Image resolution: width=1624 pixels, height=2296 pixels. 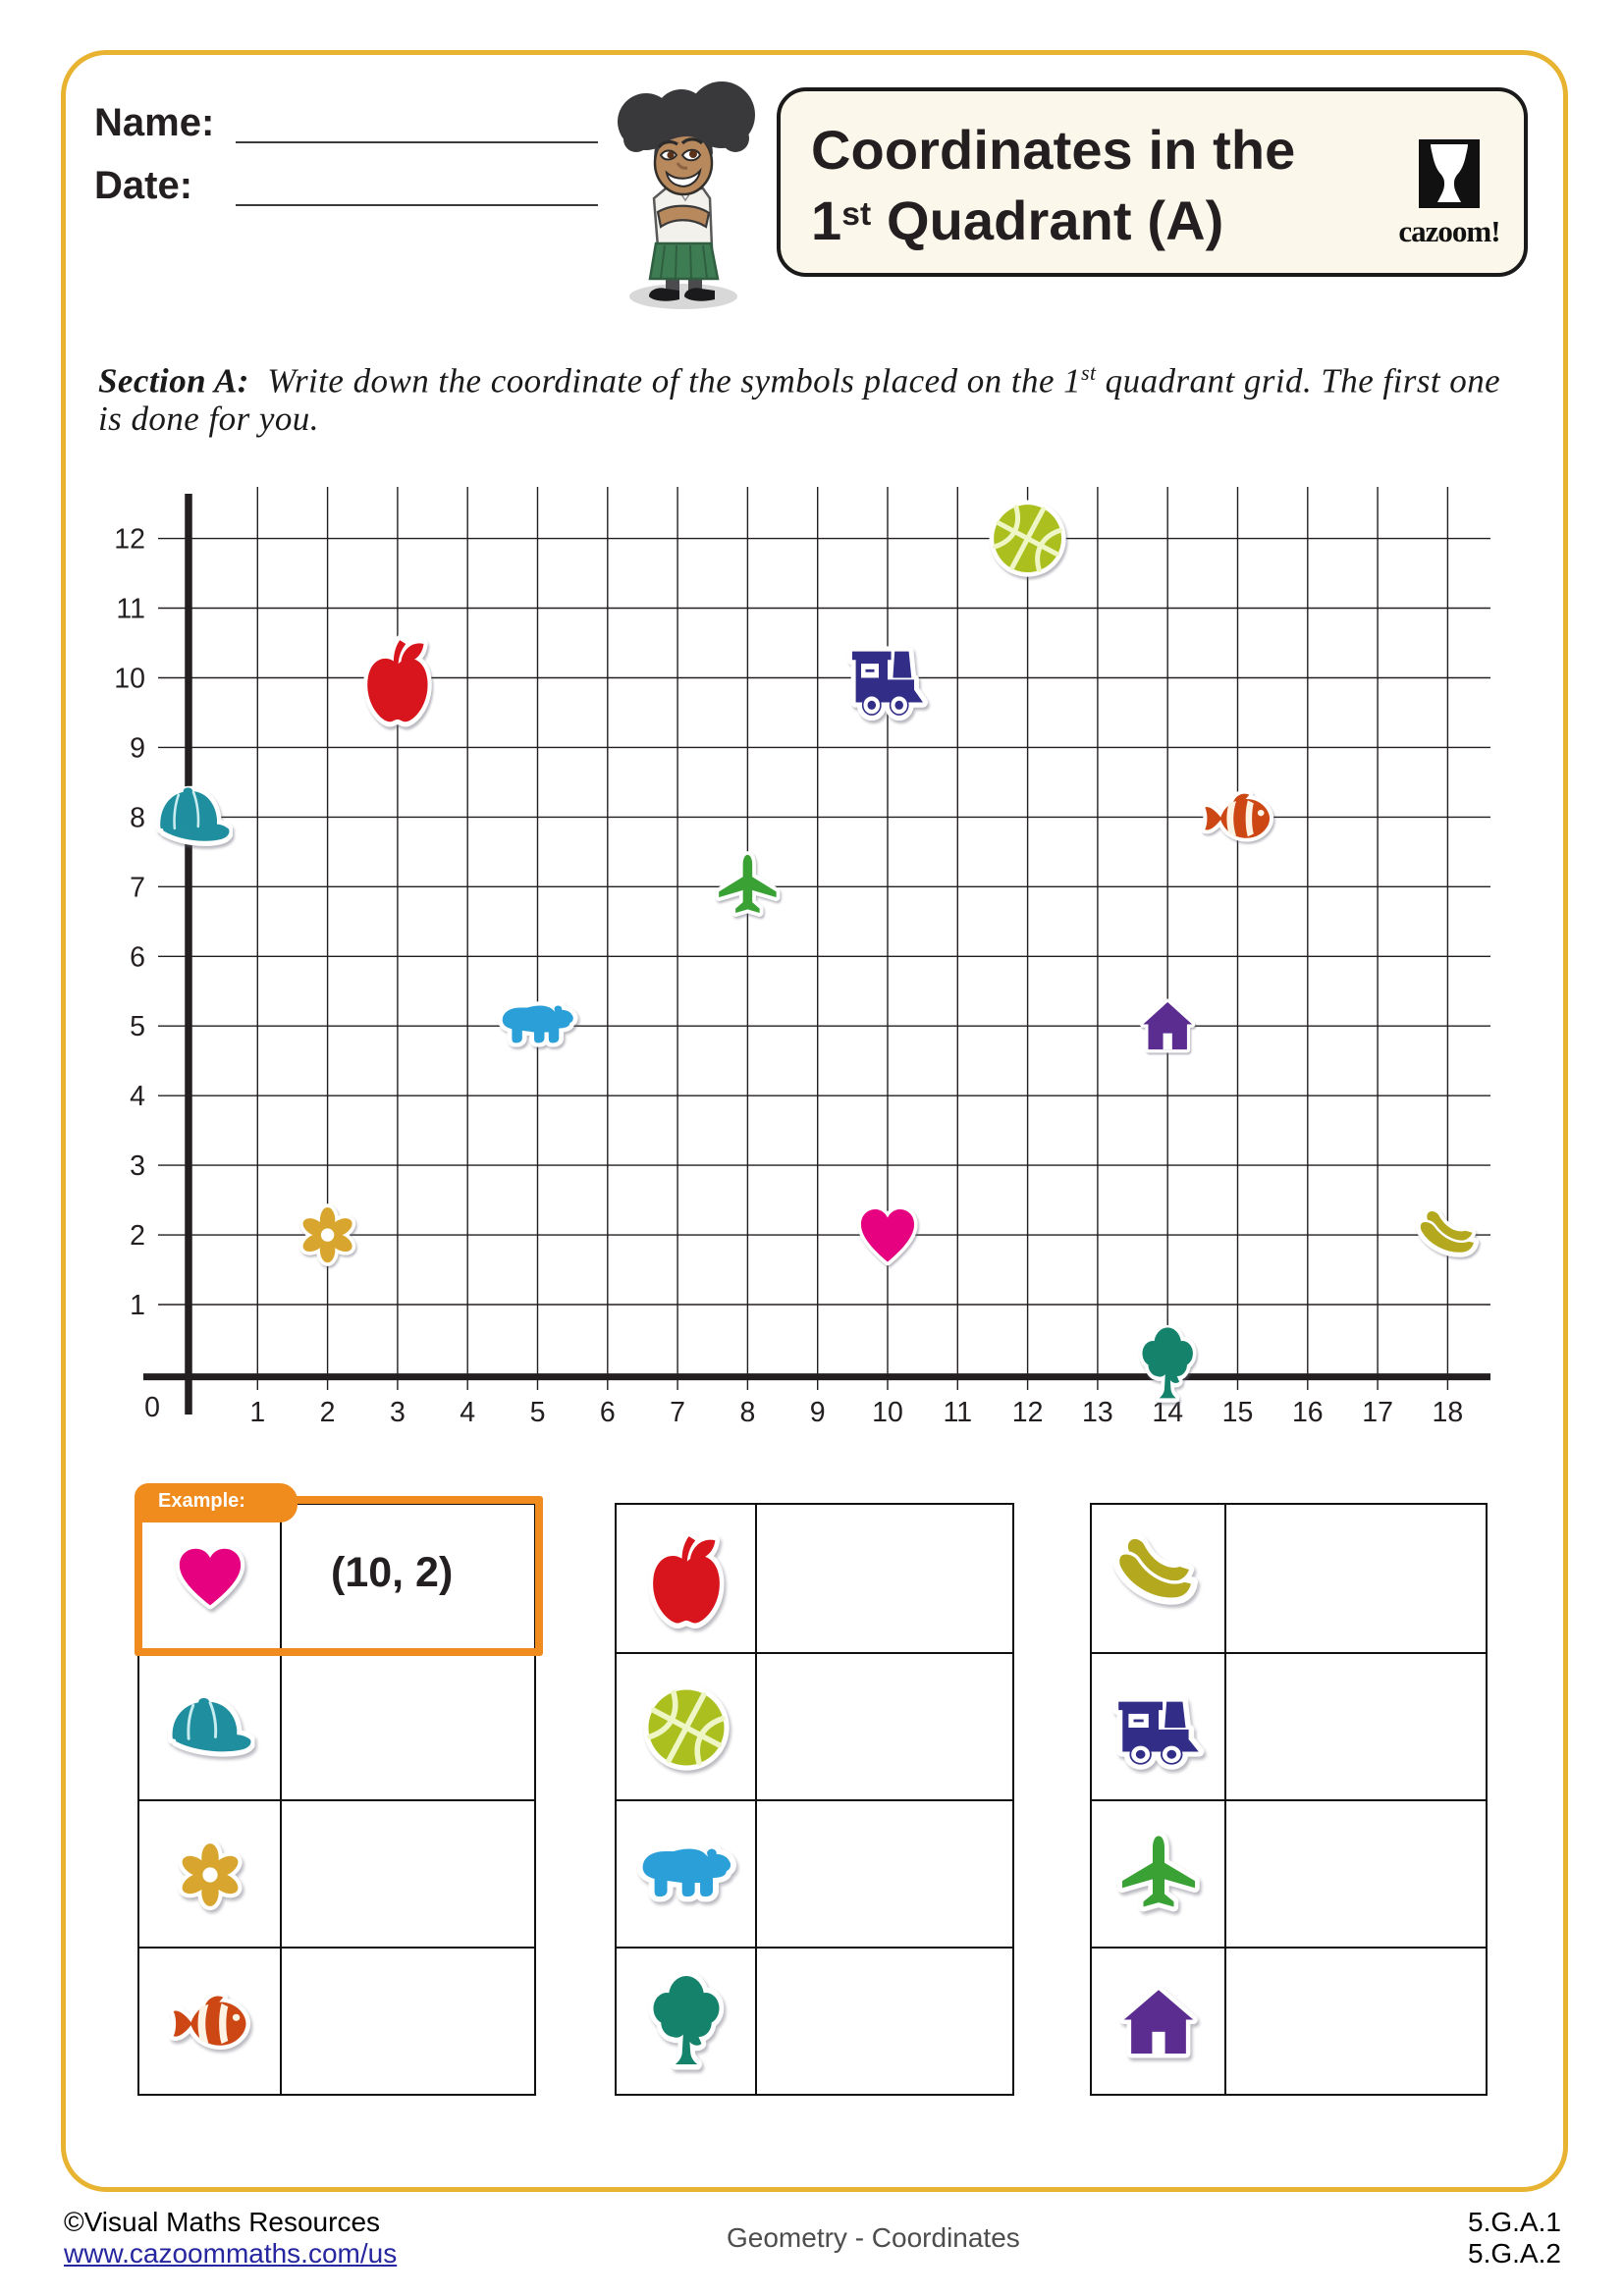 I want to click on svg-text: 16, so click(x=1308, y=1412).